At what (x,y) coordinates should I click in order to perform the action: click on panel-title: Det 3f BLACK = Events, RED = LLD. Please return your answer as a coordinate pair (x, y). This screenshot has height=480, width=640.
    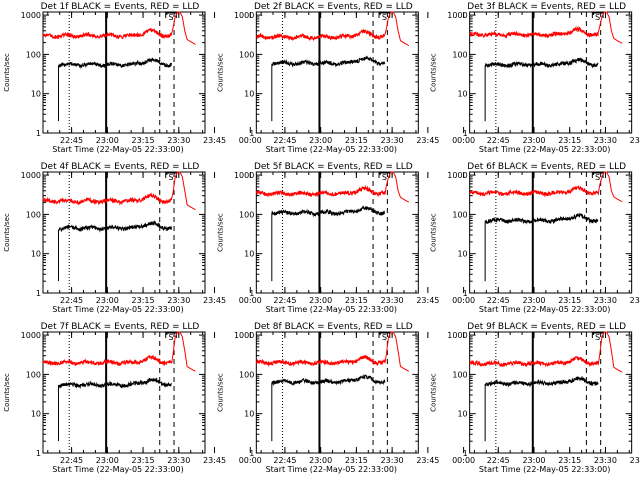
    Looking at the image, I should click on (546, 7).